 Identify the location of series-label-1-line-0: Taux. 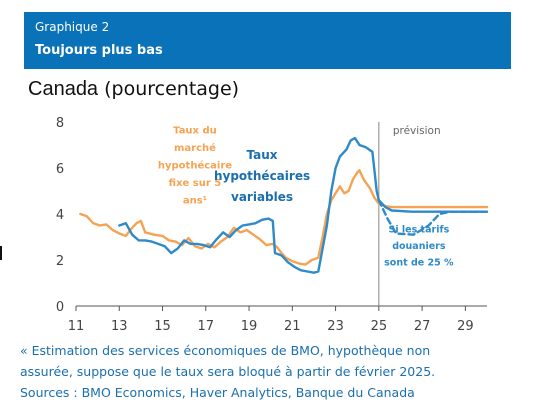
(262, 155).